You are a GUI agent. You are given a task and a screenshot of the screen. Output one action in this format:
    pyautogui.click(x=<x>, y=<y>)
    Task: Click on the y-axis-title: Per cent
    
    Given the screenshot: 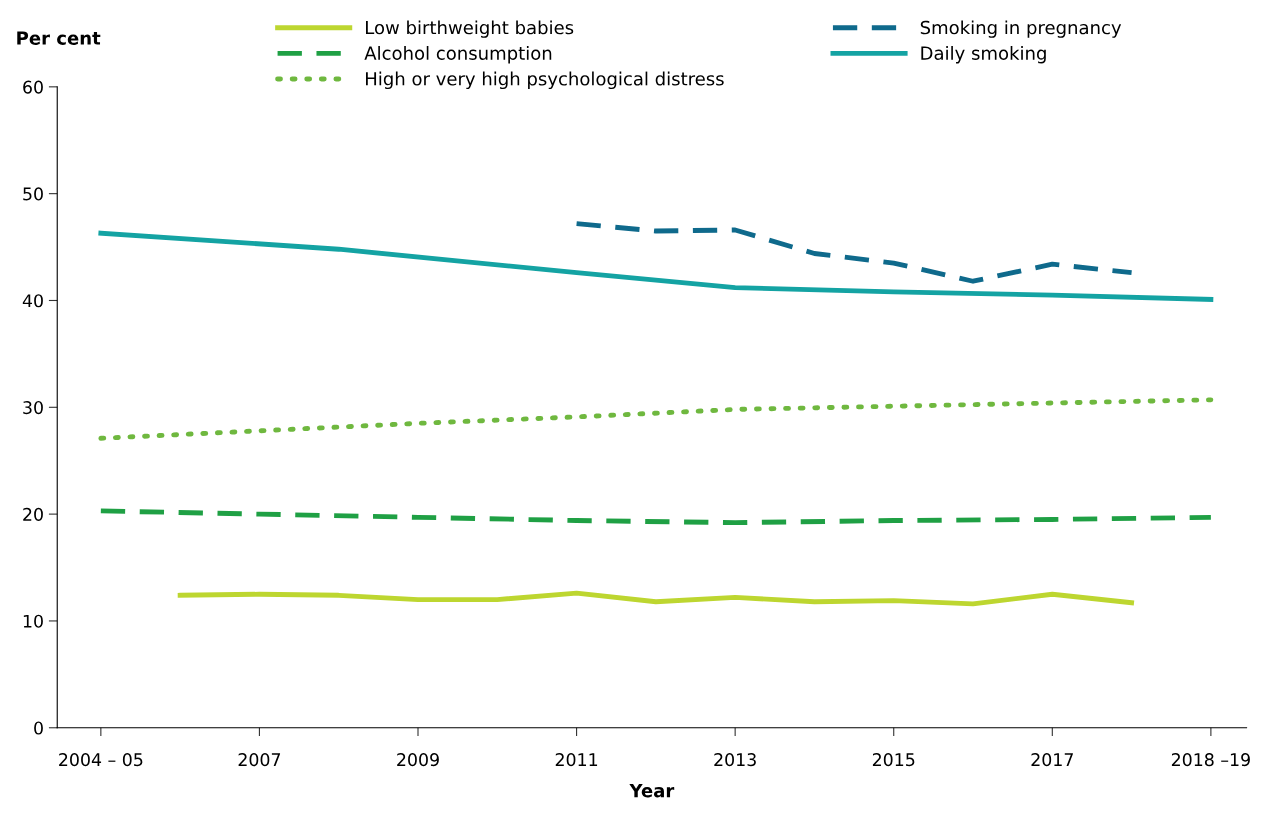 What is the action you would take?
    pyautogui.click(x=59, y=38)
    